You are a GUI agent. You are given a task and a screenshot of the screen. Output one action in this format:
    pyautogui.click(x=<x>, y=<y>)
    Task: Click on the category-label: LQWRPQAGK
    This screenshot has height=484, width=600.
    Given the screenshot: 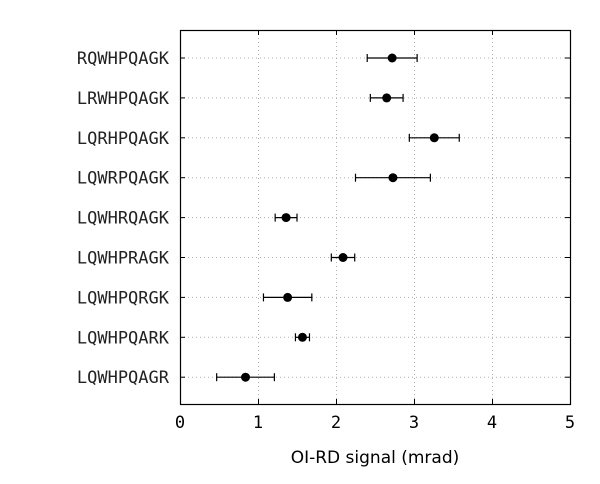 What is the action you would take?
    pyautogui.click(x=123, y=179)
    